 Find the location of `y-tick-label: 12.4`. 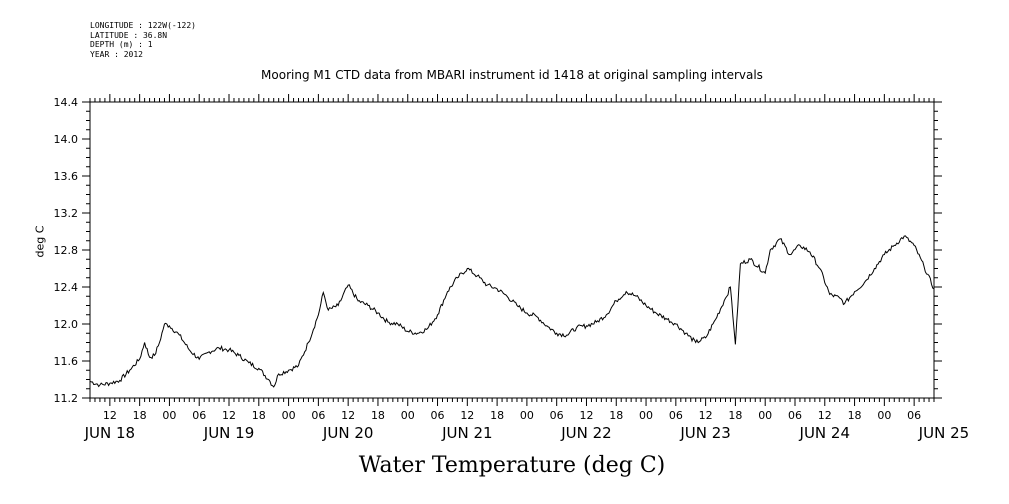

y-tick-label: 12.4 is located at coordinates (66, 287).